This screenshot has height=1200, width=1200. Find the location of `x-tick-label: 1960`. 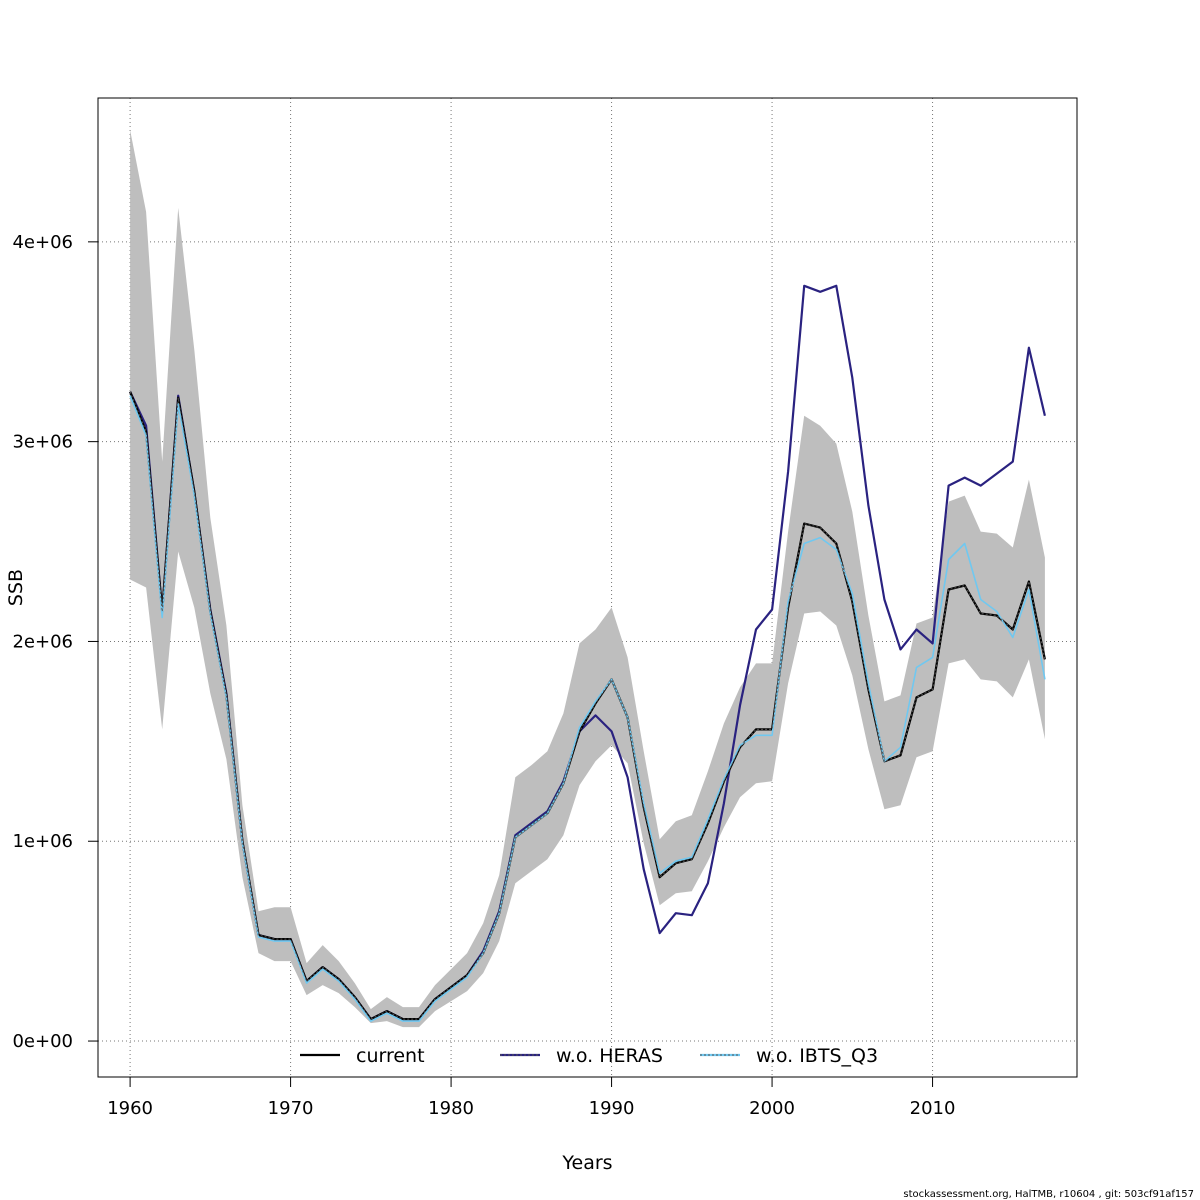

x-tick-label: 1960 is located at coordinates (130, 1108).